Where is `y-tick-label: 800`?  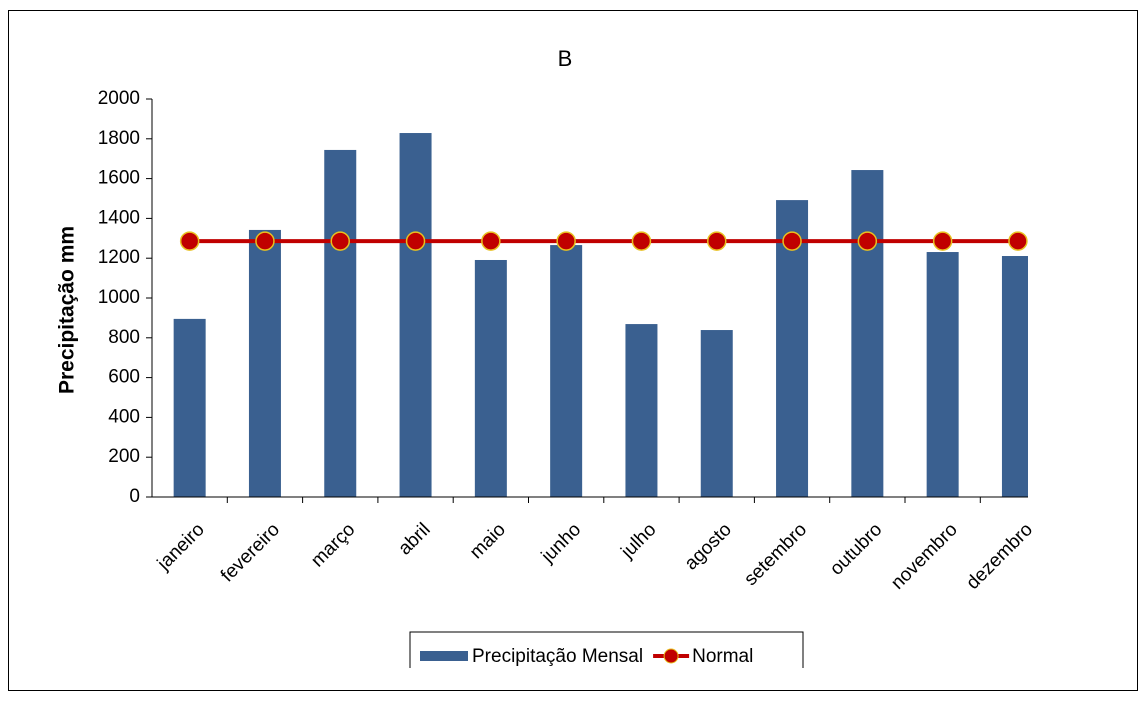 y-tick-label: 800 is located at coordinates (124, 337).